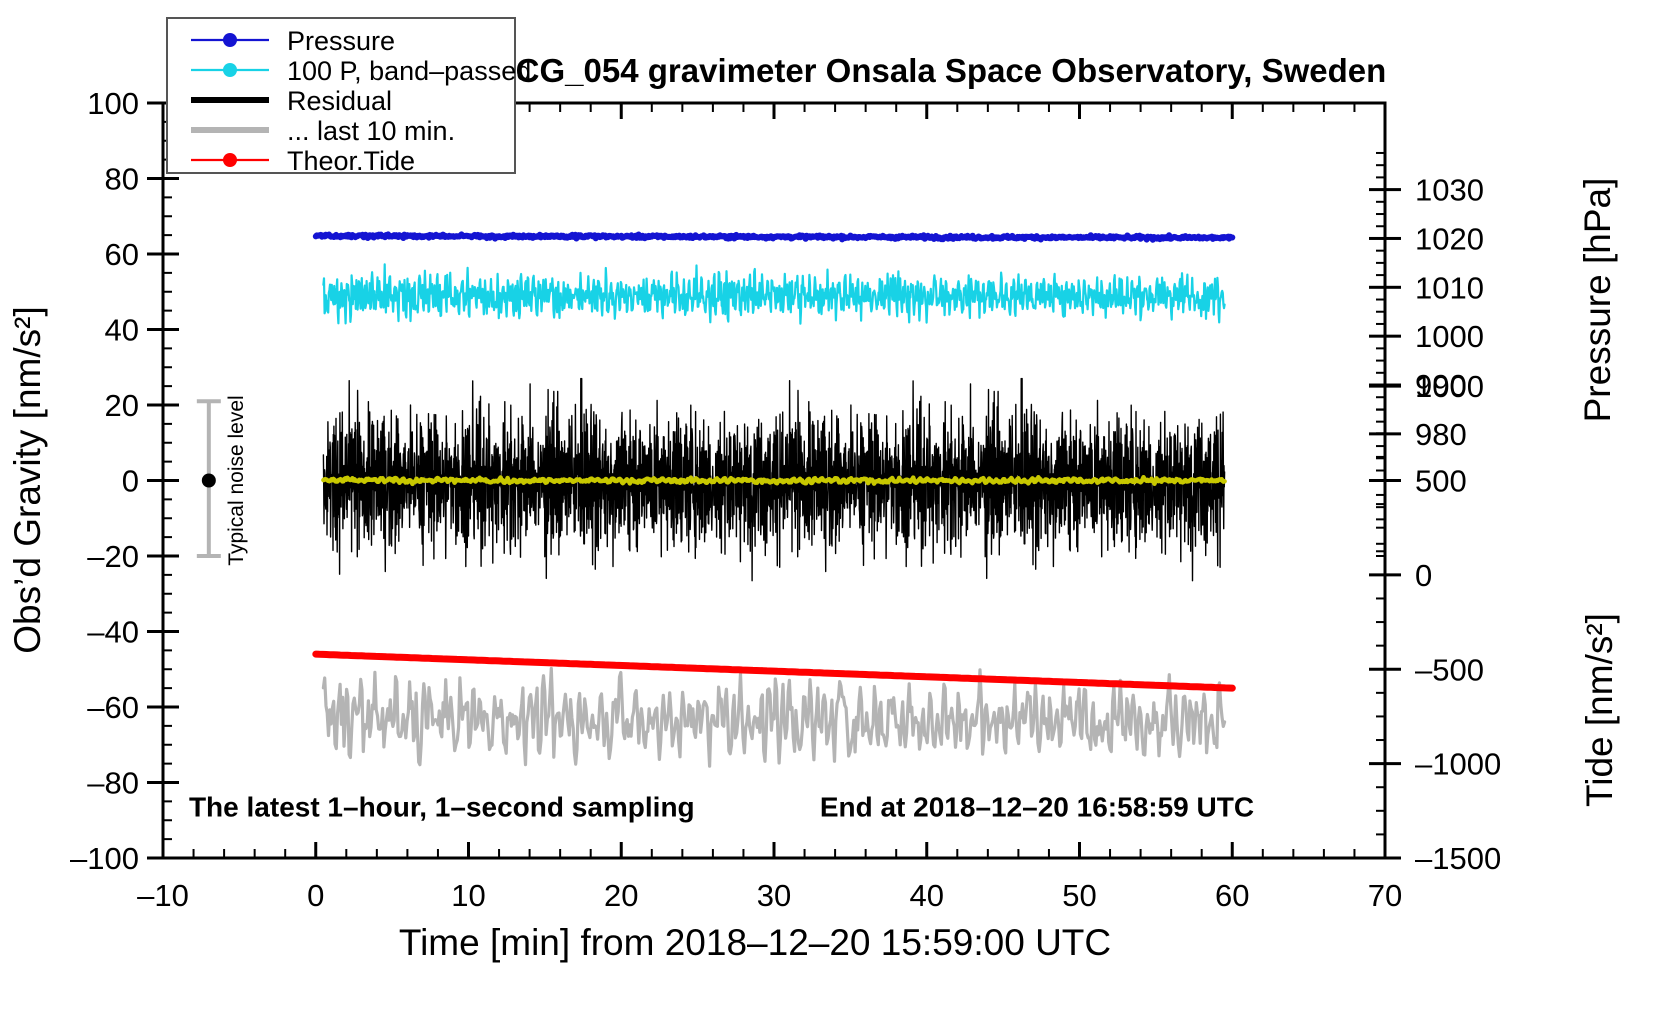  Describe the element at coordinates (315, 895) in the screenshot. I see `x-tick-label: 0` at that location.